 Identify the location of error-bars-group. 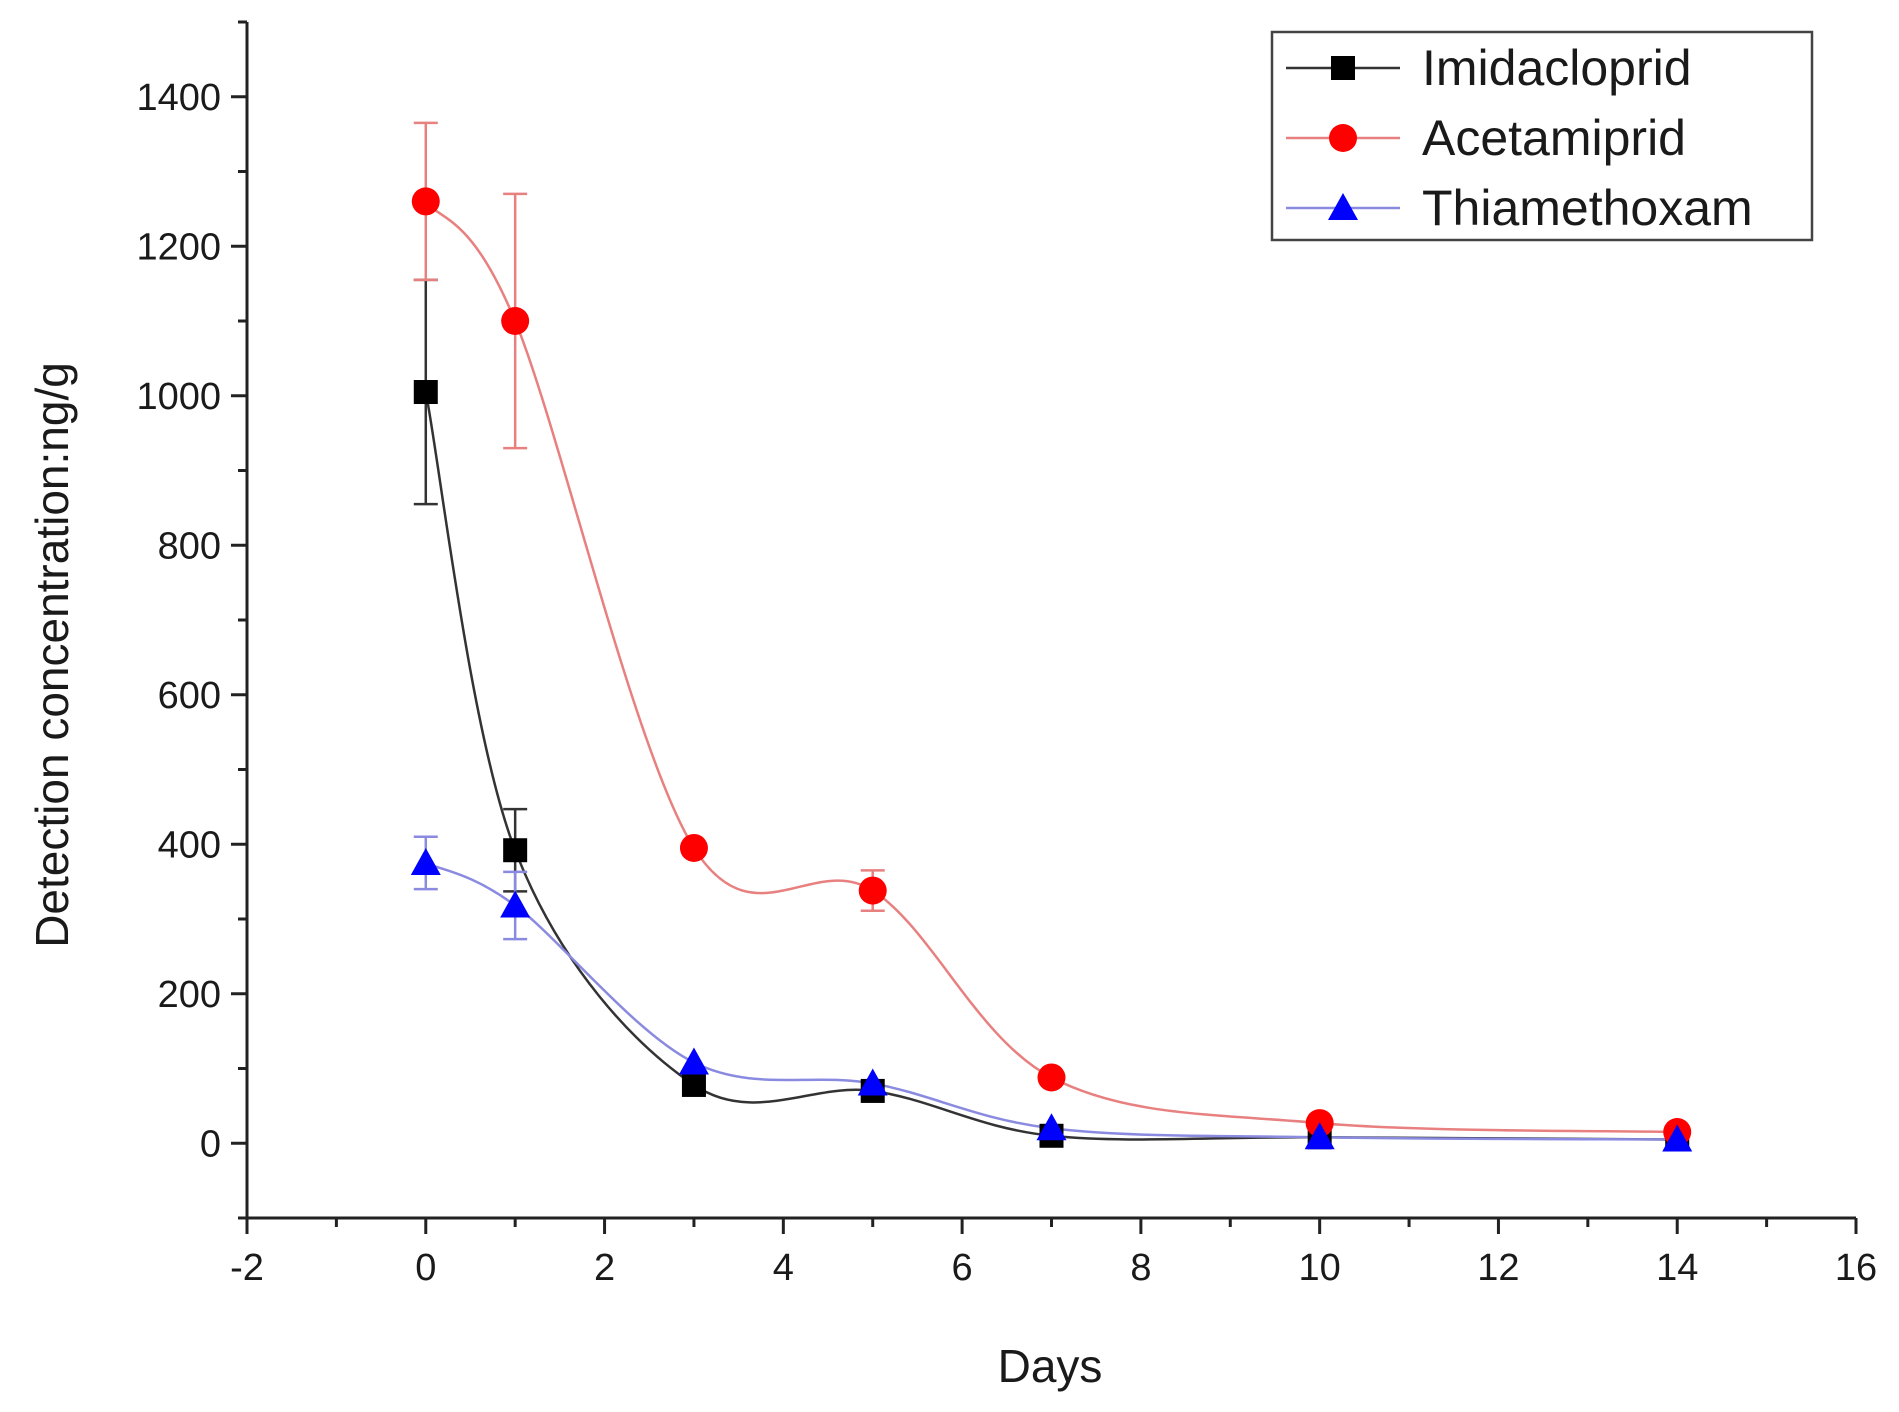
(649, 531).